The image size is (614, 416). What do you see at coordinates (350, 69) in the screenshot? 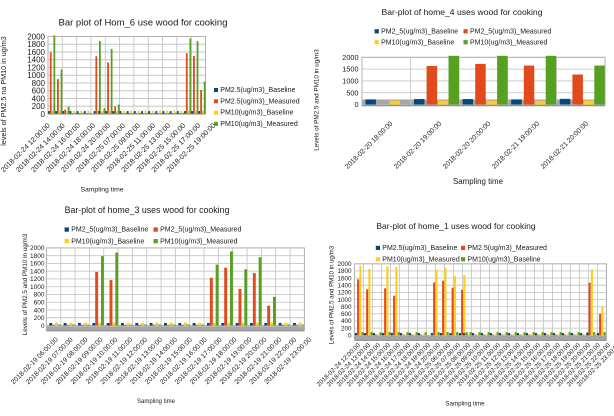
I see `svg-text: 1500` at bounding box center [350, 69].